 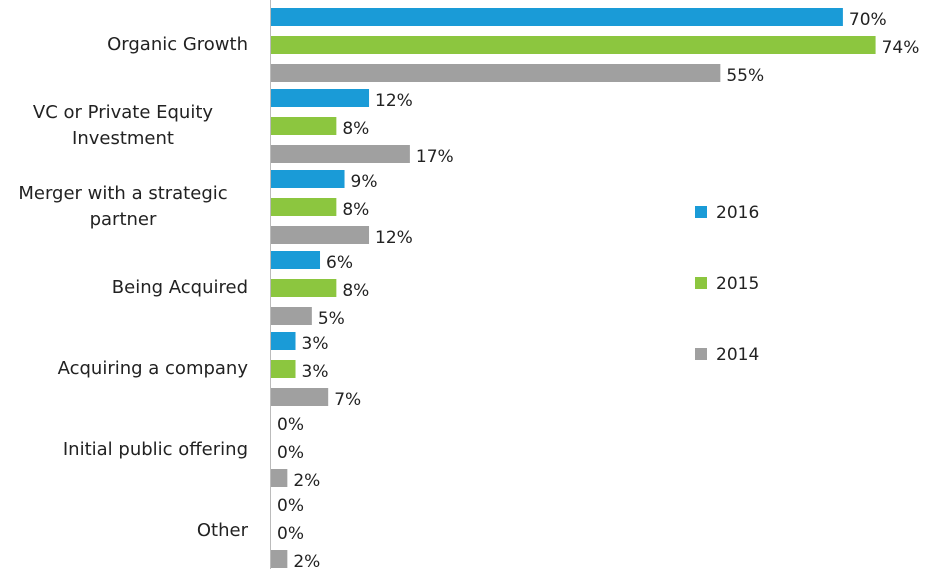 What do you see at coordinates (737, 284) in the screenshot?
I see `legend-label: 2015` at bounding box center [737, 284].